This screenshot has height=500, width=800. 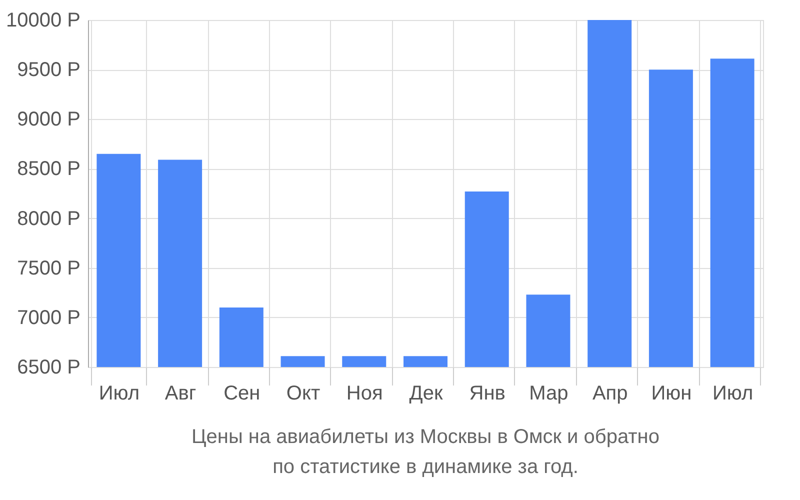 I want to click on y-tick-label: 9500 Р, so click(x=48, y=70).